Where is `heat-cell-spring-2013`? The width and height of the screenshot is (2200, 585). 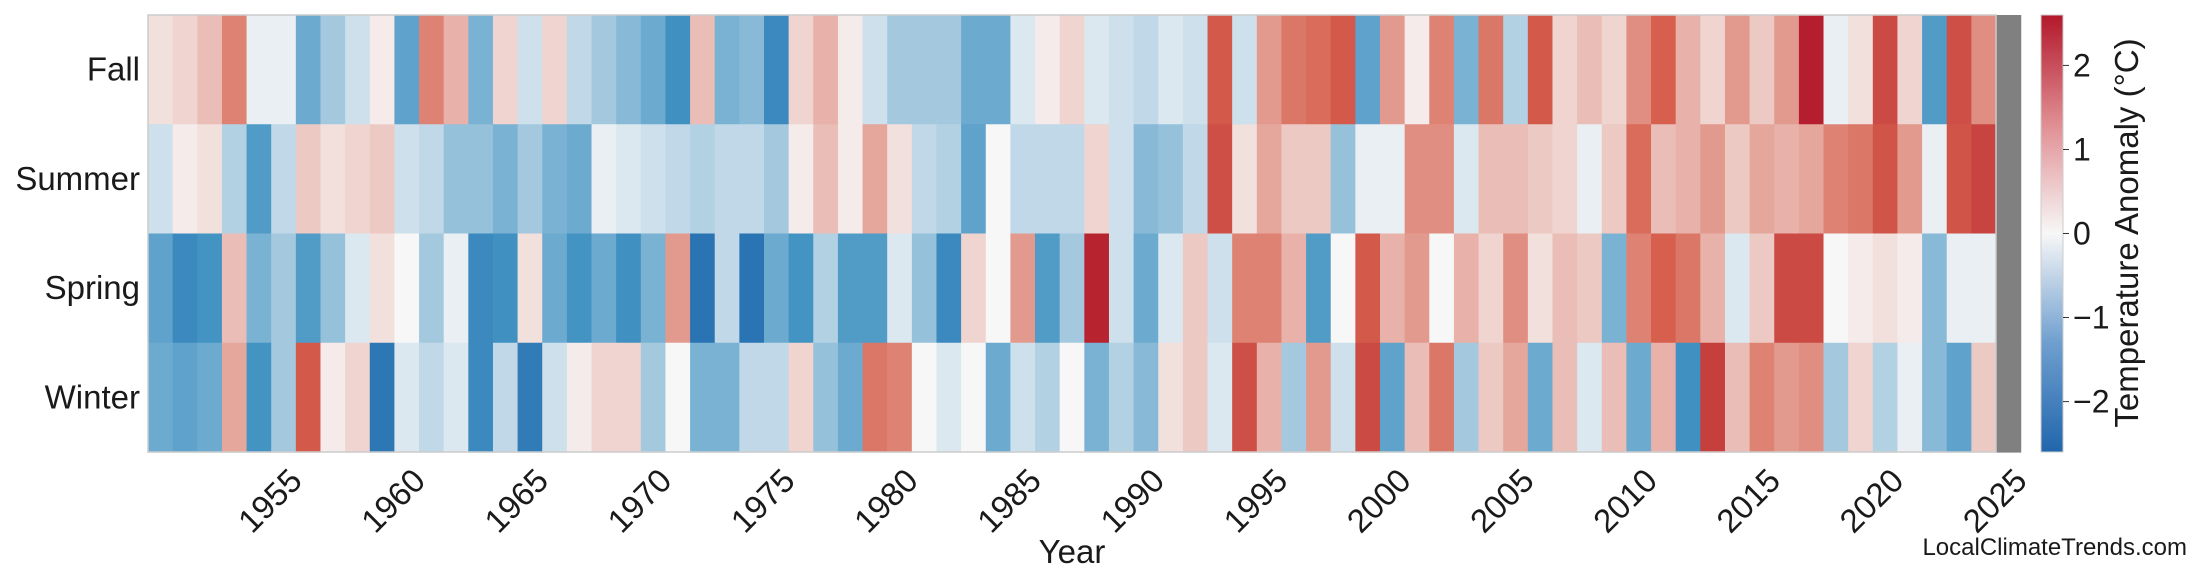
heat-cell-spring-2013 is located at coordinates (1688, 288).